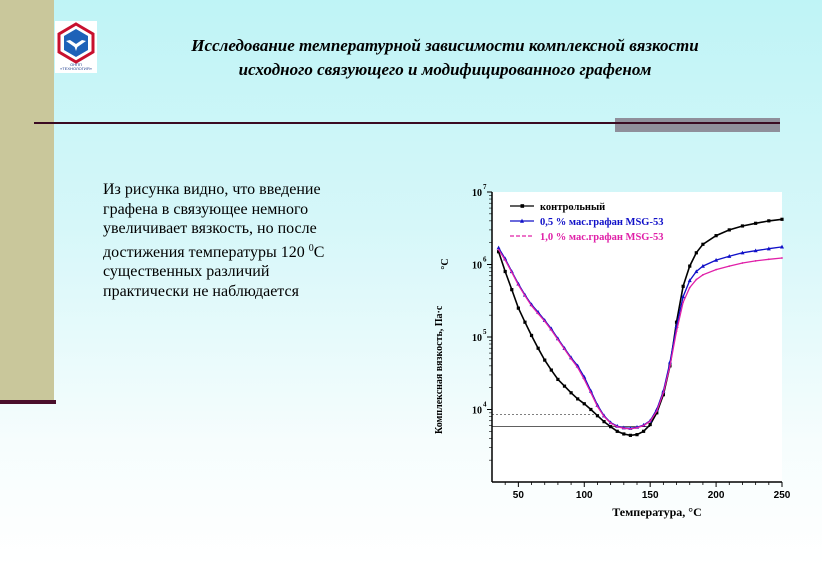  Describe the element at coordinates (445, 263) in the screenshot. I see `y-axis-unit-label: °С` at that location.